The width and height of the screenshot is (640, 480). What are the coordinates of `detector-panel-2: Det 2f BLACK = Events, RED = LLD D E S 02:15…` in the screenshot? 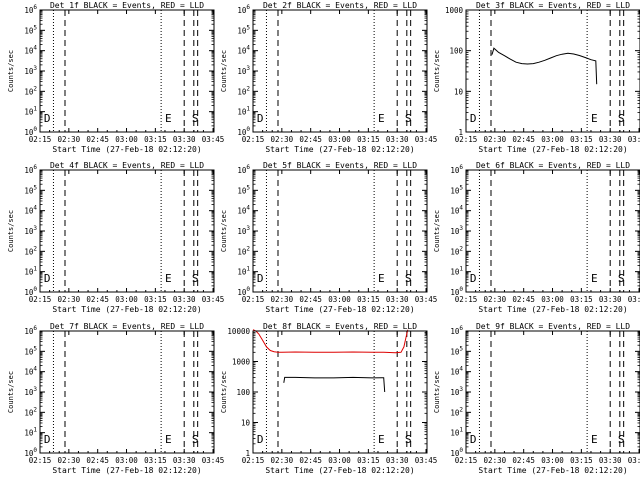 It's located at (328, 77).